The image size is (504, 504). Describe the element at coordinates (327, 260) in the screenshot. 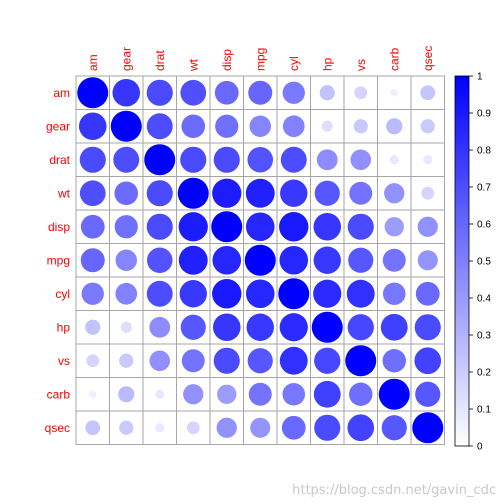

I see `corr-circle-mpg-hp` at that location.